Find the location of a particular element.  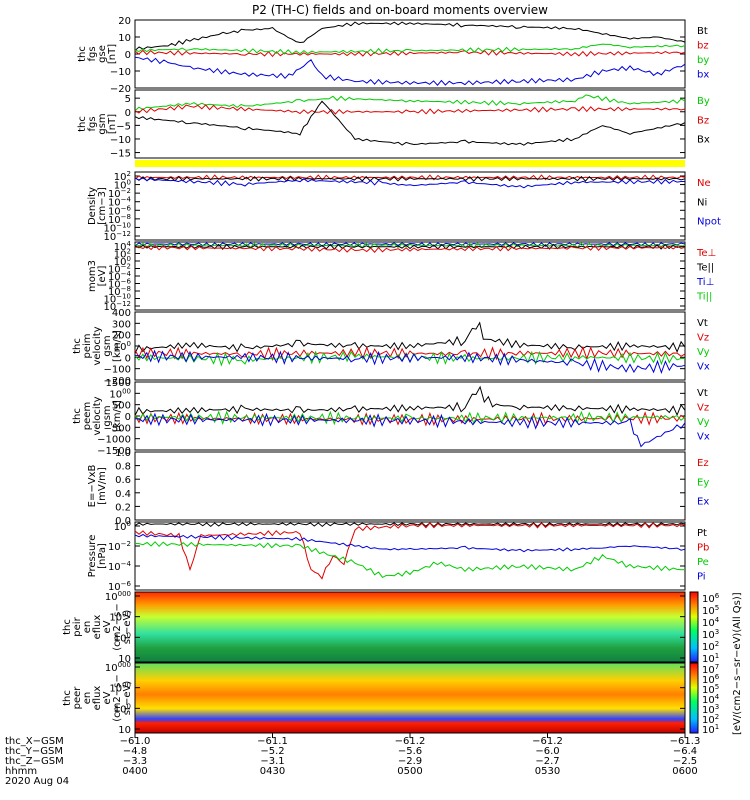

fgs-gsm-panel: thc fgs gsm [nT] 5 0 −5 −10 −15 By Bz Bx is located at coordinates (393, 124).